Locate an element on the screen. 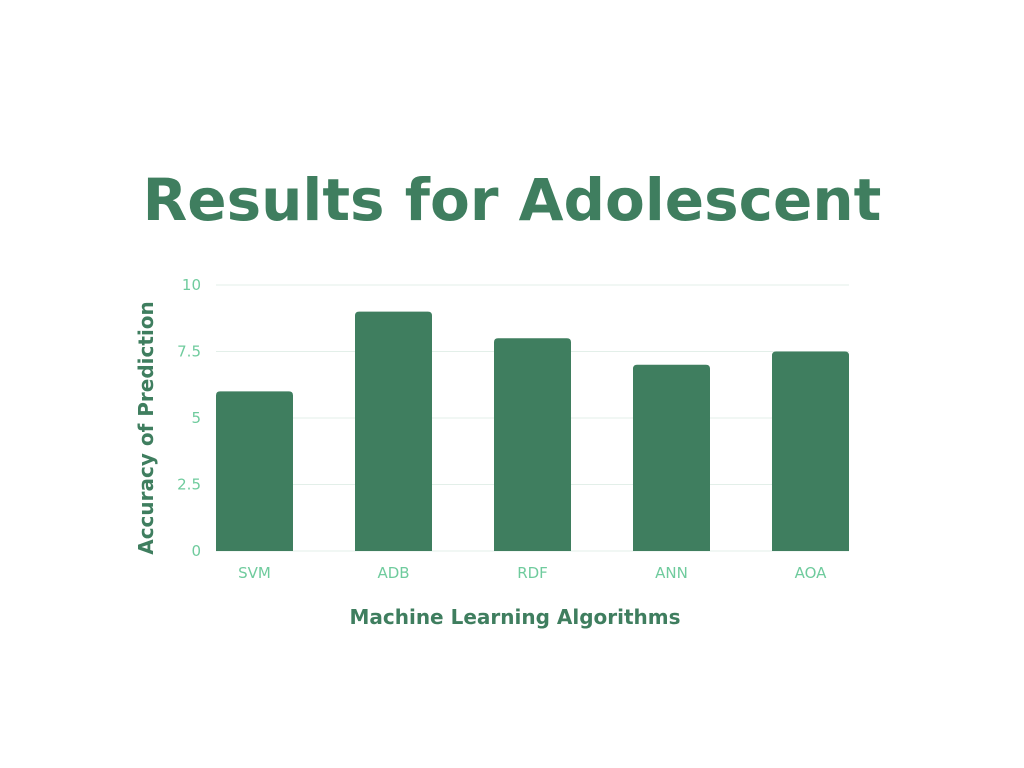 The height and width of the screenshot is (768, 1024). y-tick-label: 2.5 is located at coordinates (189, 485).